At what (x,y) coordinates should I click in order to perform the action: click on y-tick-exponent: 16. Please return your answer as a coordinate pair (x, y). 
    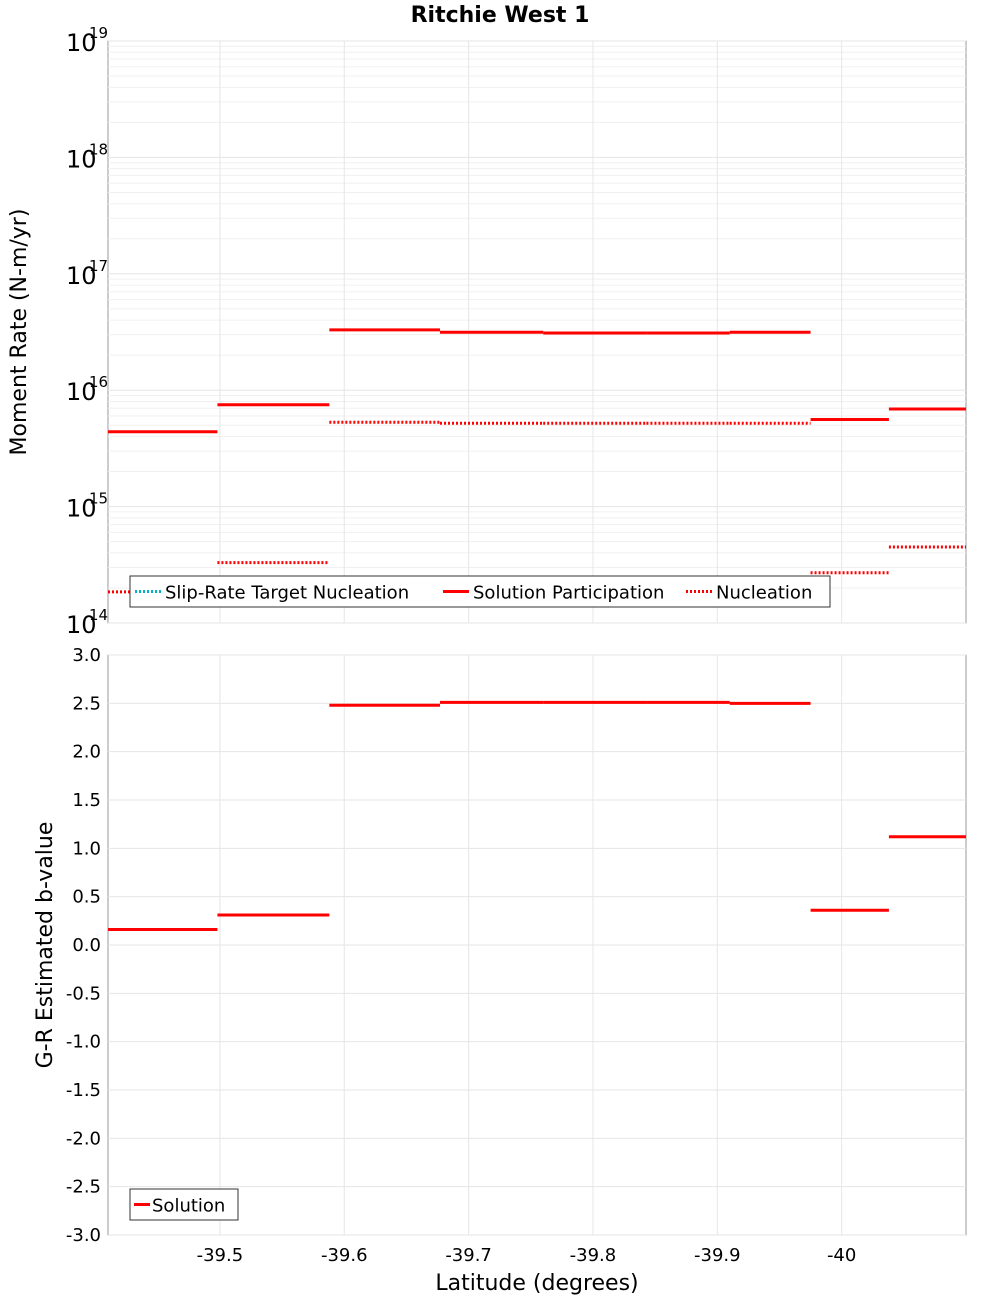
    Looking at the image, I should click on (98, 382).